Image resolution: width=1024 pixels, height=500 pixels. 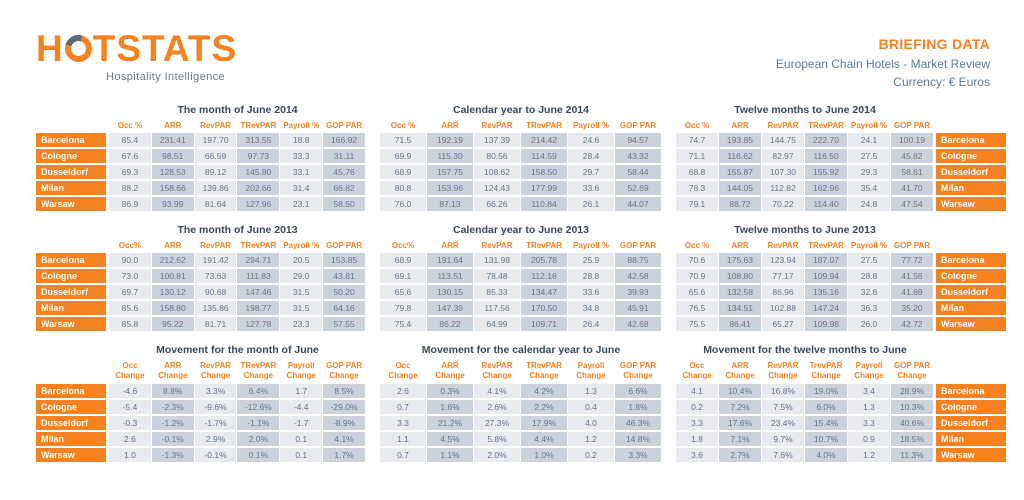 I want to click on report-currency: Currency: € Euros, so click(x=941, y=82).